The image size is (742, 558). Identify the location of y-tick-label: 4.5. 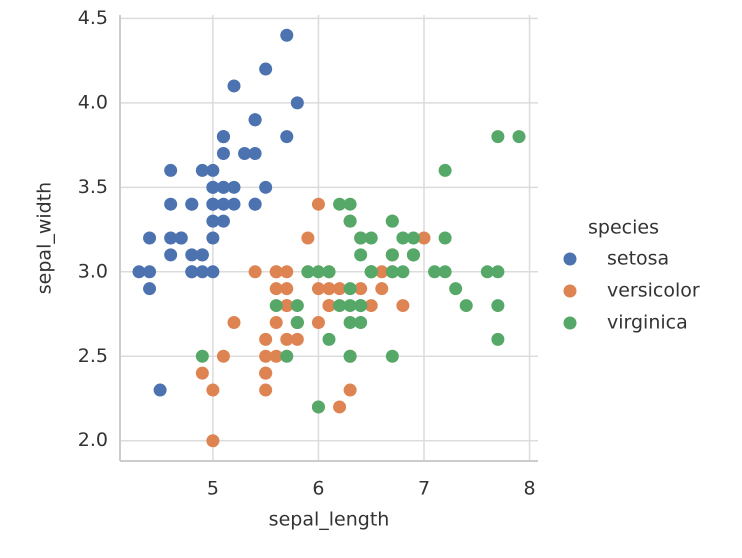
(93, 18).